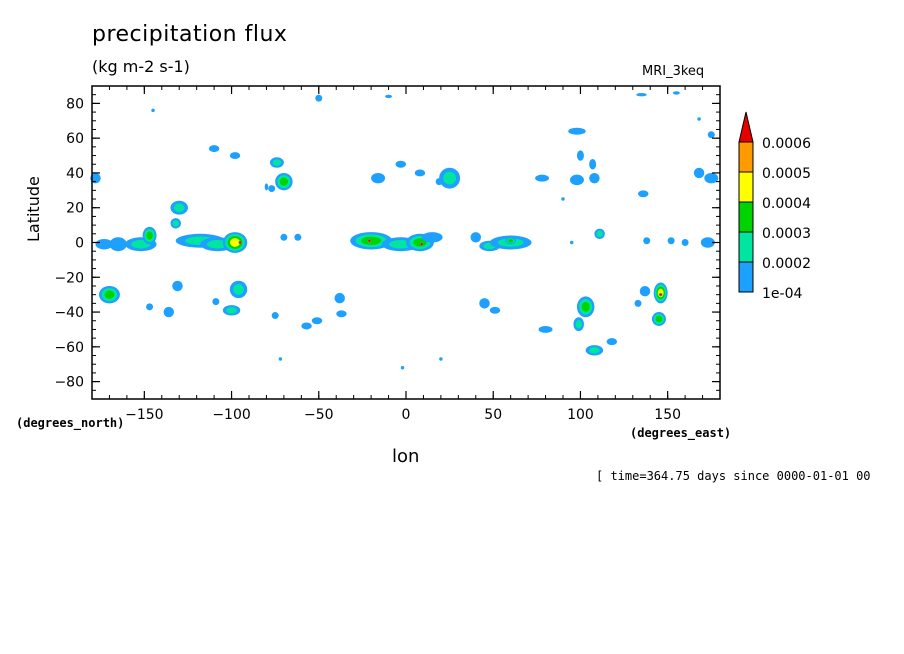 The height and width of the screenshot is (654, 904). What do you see at coordinates (746, 127) in the screenshot?
I see `colorbar-arrow` at bounding box center [746, 127].